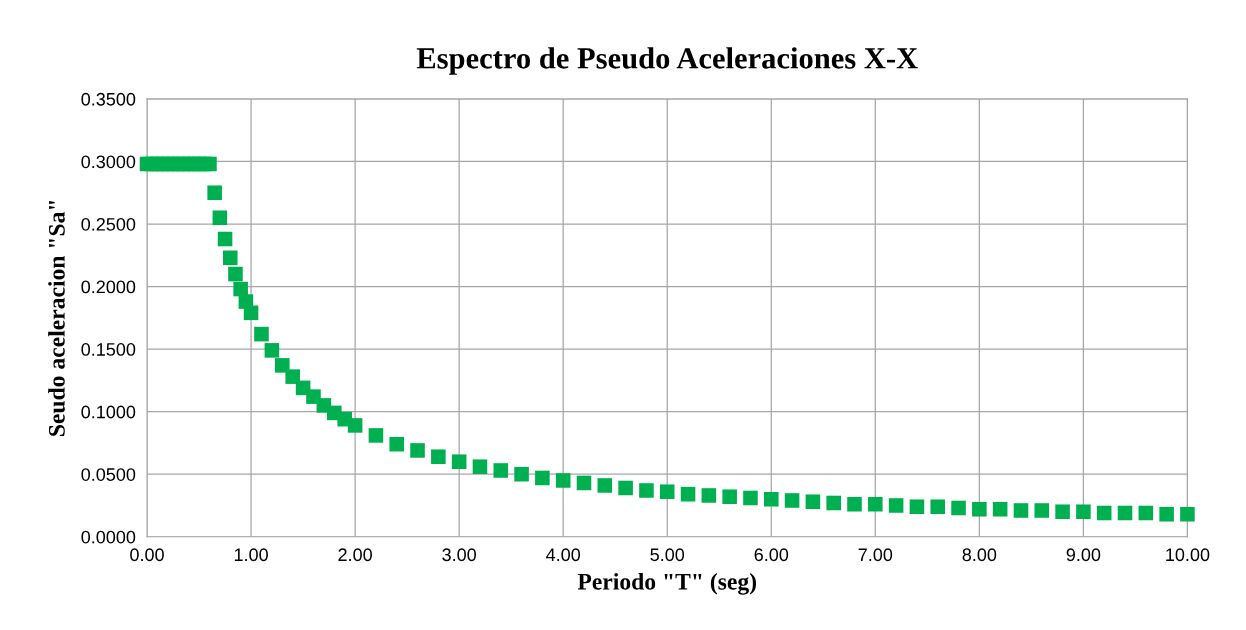 This screenshot has width=1246, height=630. What do you see at coordinates (667, 584) in the screenshot?
I see `x-axis-title: Periodo "T" (seg)` at bounding box center [667, 584].